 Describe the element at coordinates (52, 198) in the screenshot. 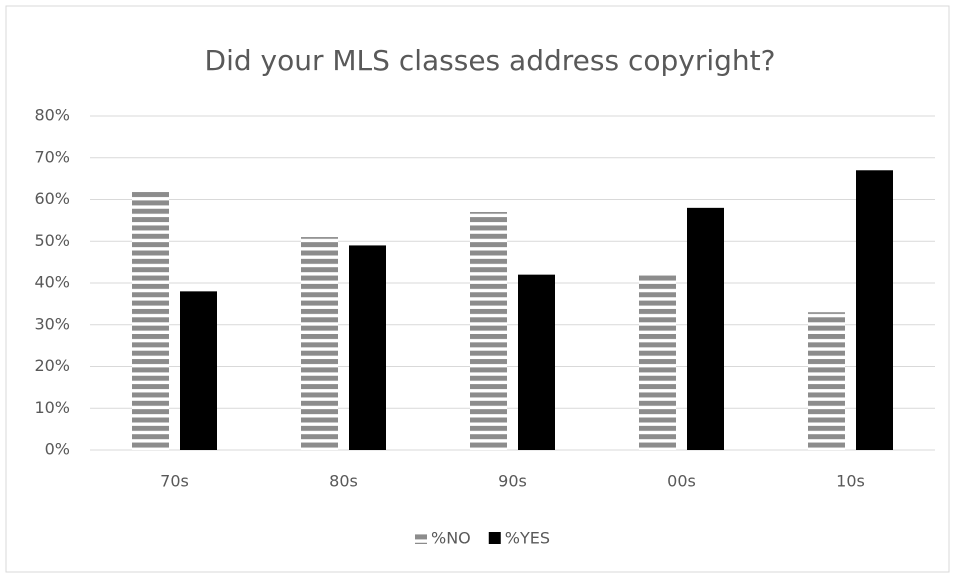

I see `y-tick-label: 60%` at that location.